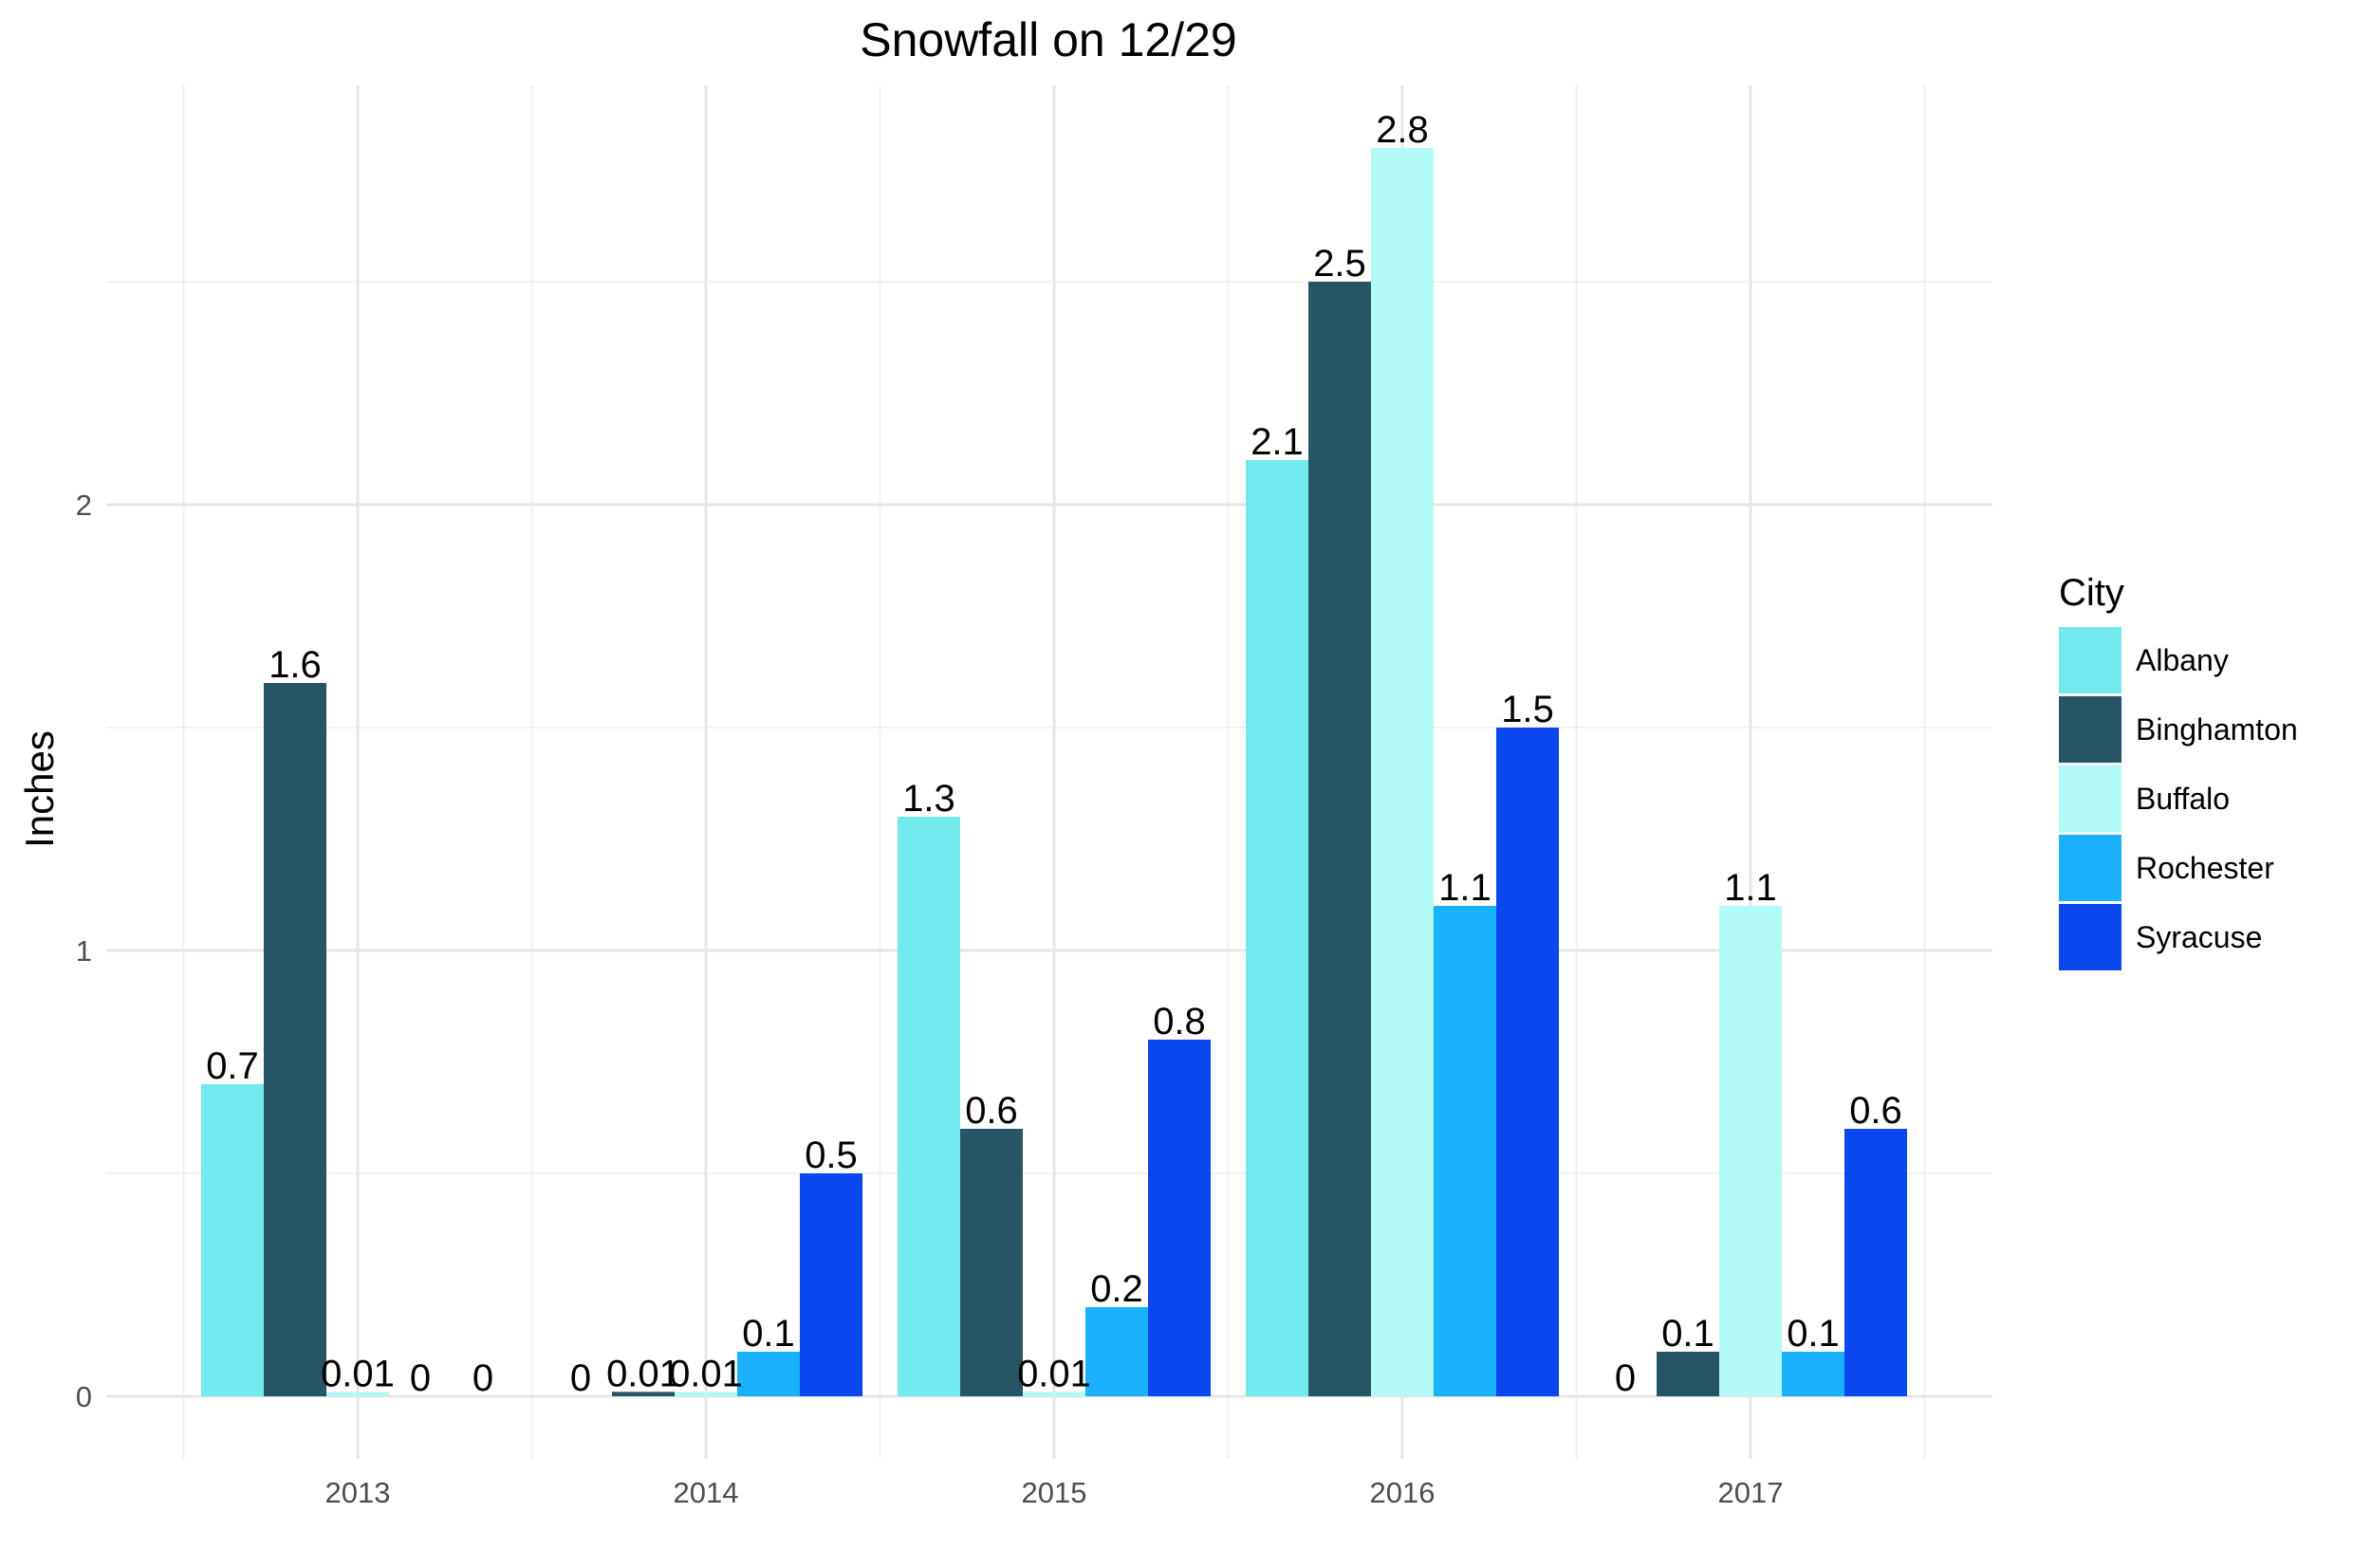 The image size is (2353, 1568). What do you see at coordinates (928, 799) in the screenshot?
I see `bar-value-label: 1.3` at bounding box center [928, 799].